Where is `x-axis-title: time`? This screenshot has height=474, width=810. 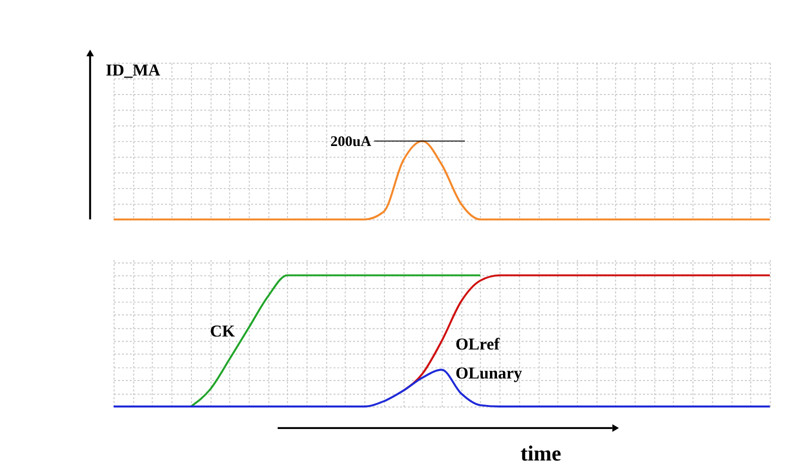 x-axis-title: time is located at coordinates (541, 453).